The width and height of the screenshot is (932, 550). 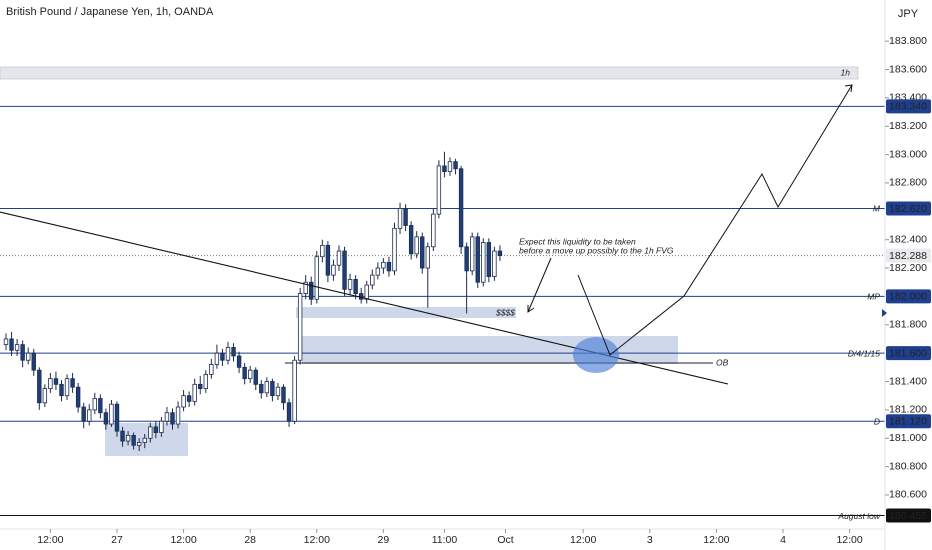 I want to click on x-tick-label: 11:00, so click(x=445, y=540).